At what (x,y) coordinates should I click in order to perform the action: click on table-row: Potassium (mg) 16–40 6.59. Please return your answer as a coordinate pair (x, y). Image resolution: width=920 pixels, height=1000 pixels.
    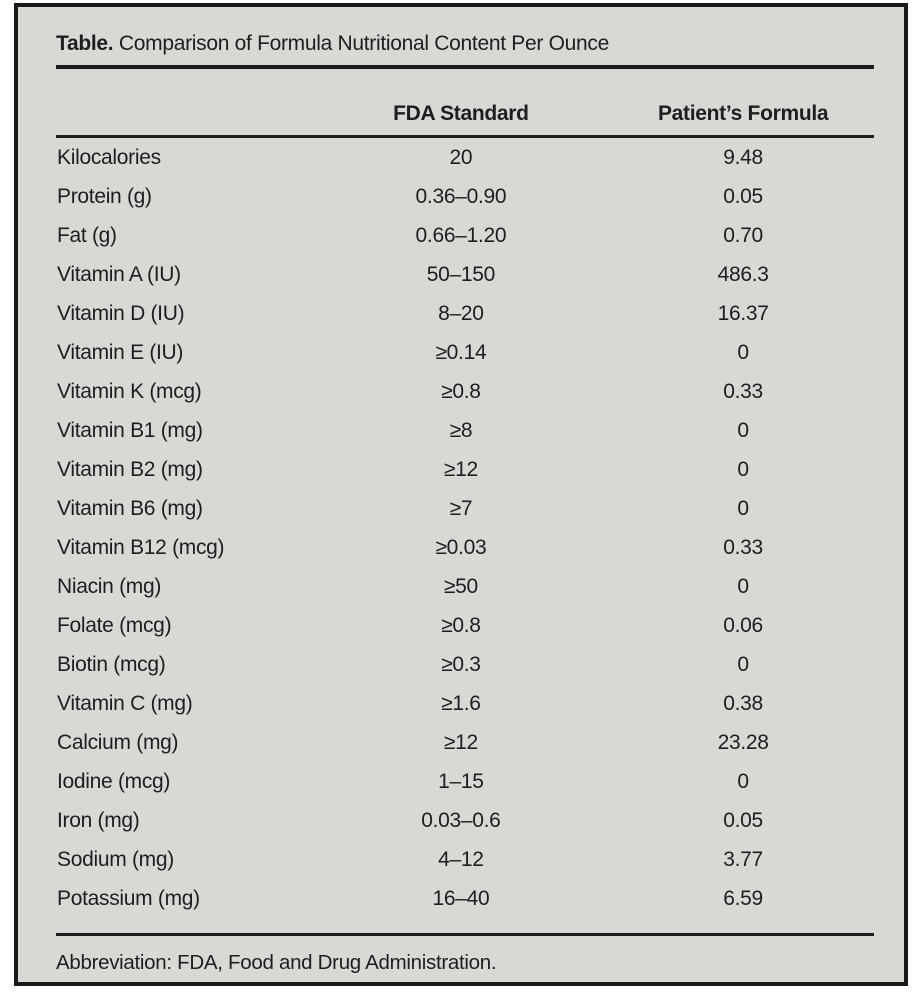
    Looking at the image, I should click on (465, 898).